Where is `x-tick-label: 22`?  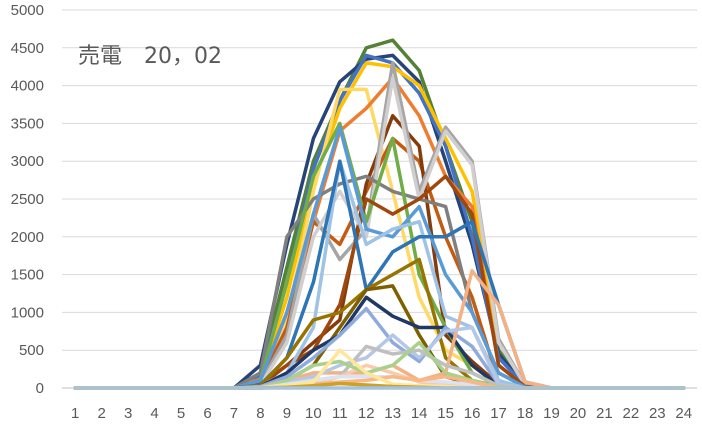 x-tick-label: 22 is located at coordinates (631, 413).